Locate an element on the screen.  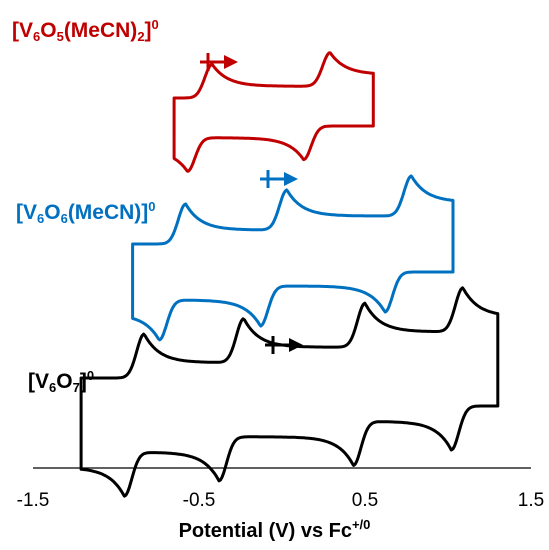
x-axis-title-superscript: +/0 is located at coordinates (361, 524).